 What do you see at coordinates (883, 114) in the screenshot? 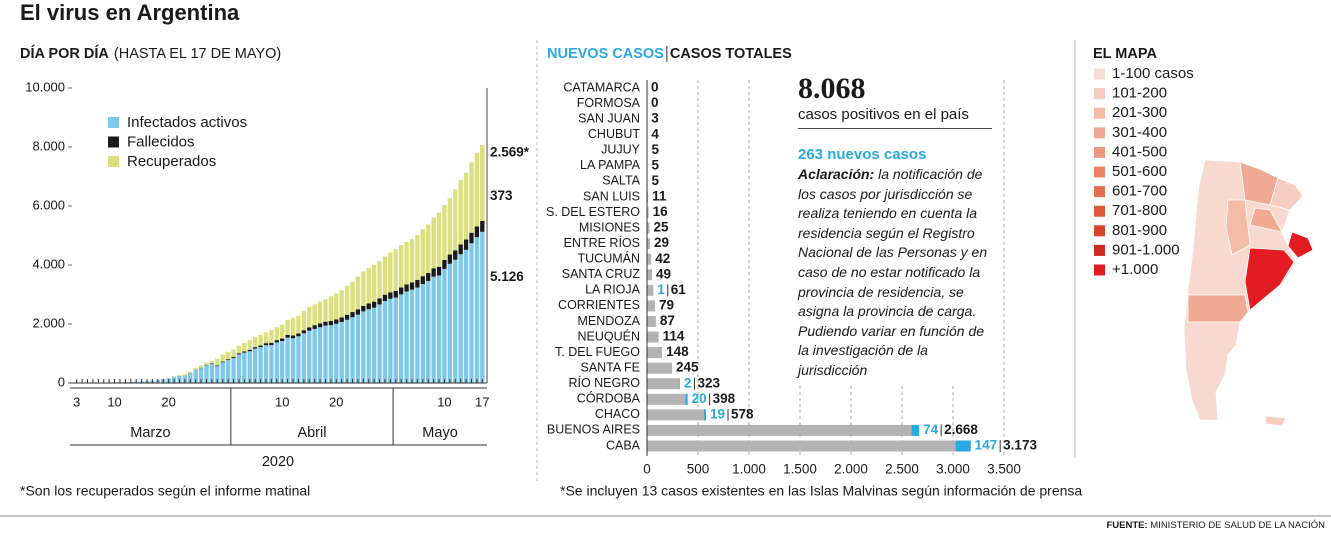
I see `total-text: casos positivos en el país` at bounding box center [883, 114].